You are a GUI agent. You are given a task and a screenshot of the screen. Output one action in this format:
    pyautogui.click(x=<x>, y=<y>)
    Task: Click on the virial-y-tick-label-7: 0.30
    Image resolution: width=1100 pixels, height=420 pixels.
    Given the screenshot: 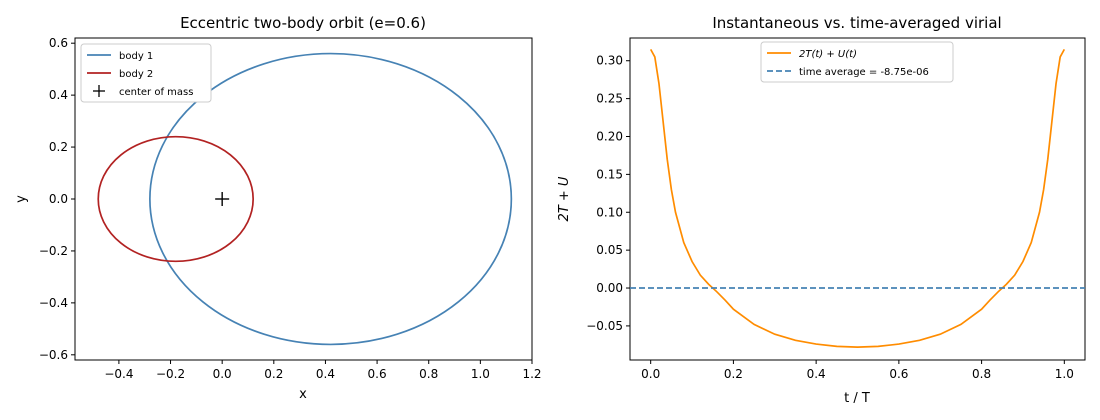 What is the action you would take?
    pyautogui.click(x=609, y=61)
    